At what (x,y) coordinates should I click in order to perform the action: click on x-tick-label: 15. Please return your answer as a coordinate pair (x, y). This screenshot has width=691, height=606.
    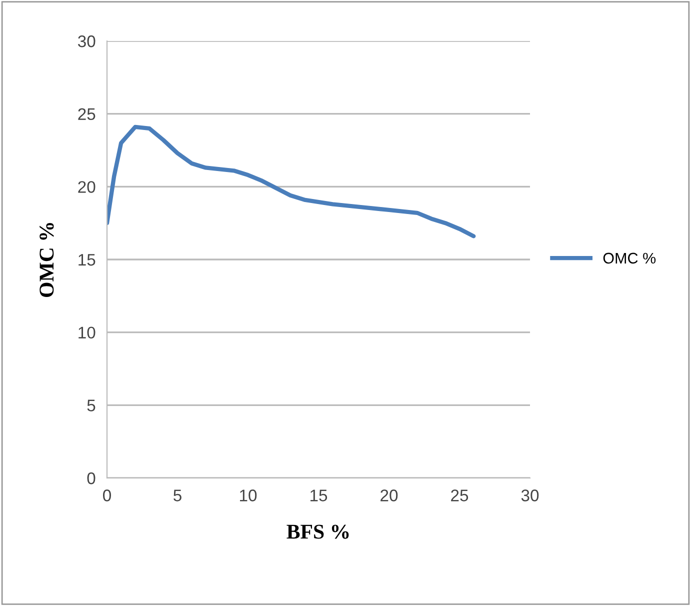
    Looking at the image, I should click on (319, 496).